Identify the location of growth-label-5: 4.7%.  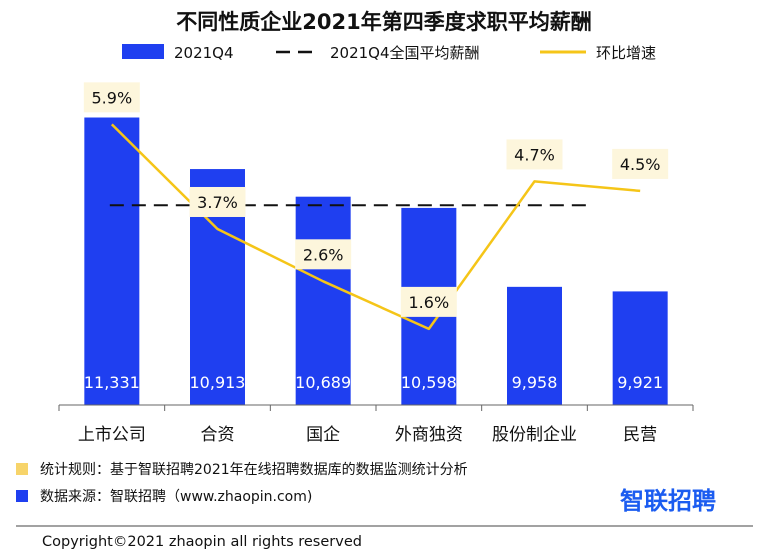
(534, 154).